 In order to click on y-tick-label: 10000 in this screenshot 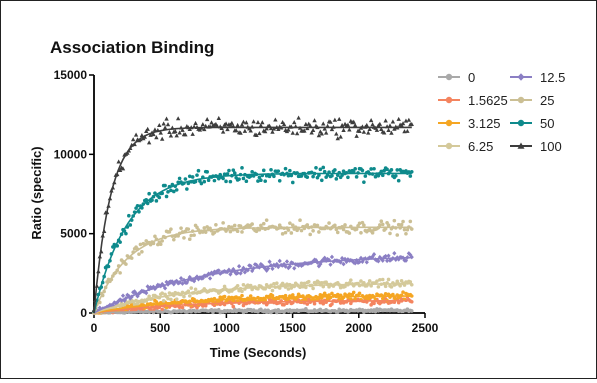, I will do `click(71, 154)`.